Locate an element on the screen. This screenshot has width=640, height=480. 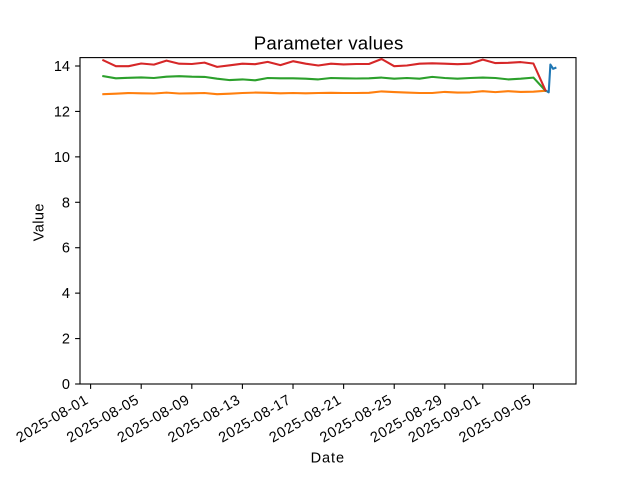
svg-text: Date is located at coordinates (328, 458).